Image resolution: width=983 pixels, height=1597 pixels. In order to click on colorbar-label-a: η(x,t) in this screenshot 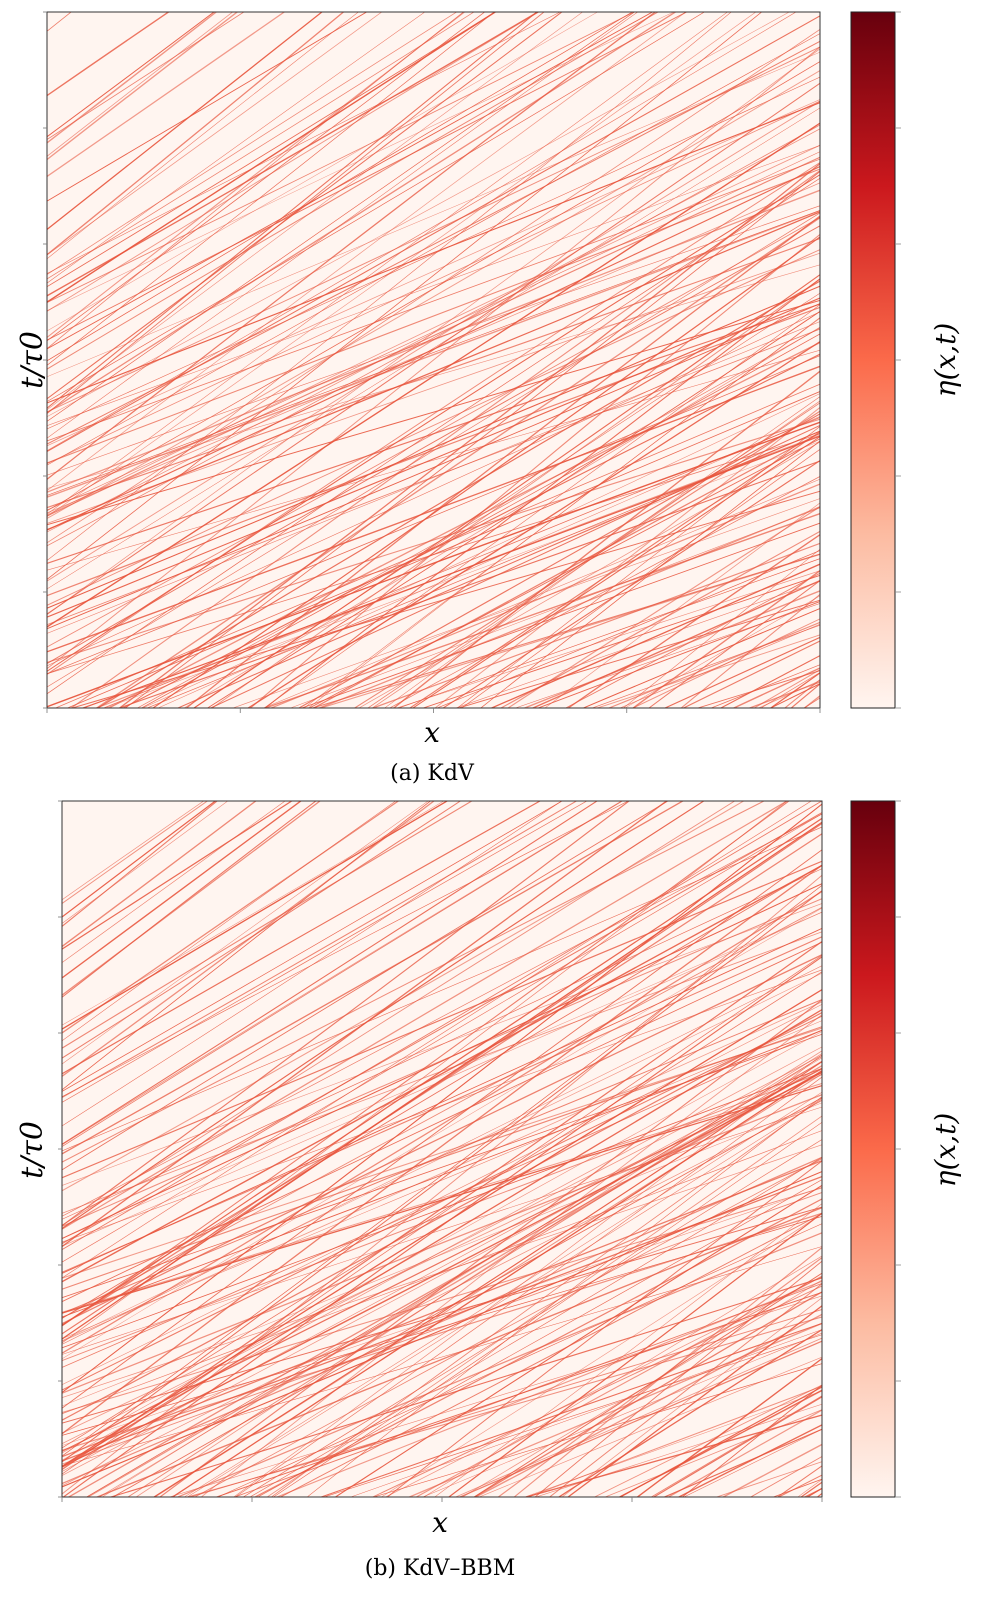, I will do `click(945, 360)`.